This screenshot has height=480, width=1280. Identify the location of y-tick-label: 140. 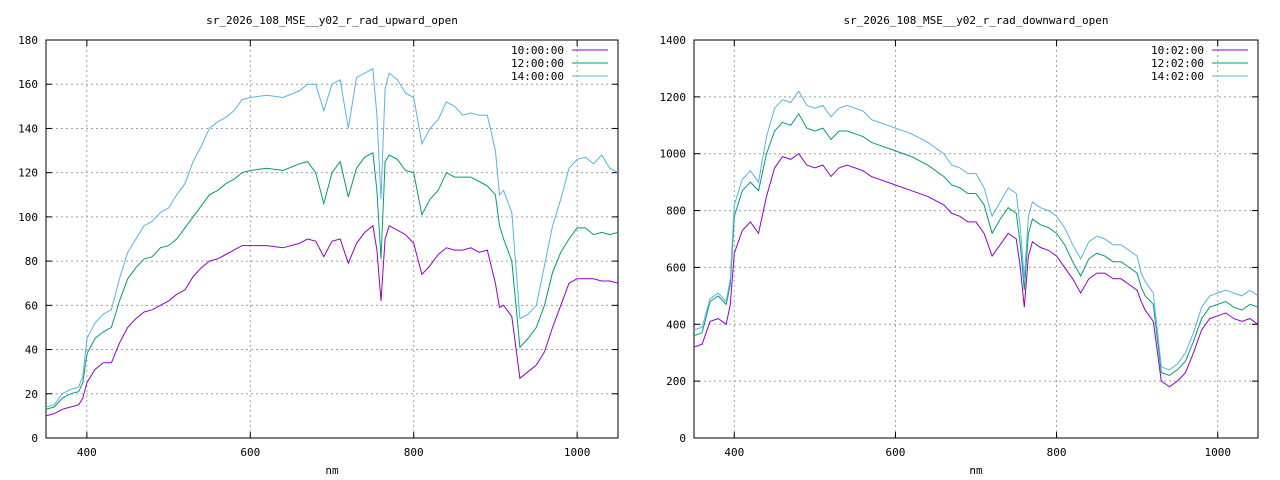
(28, 128).